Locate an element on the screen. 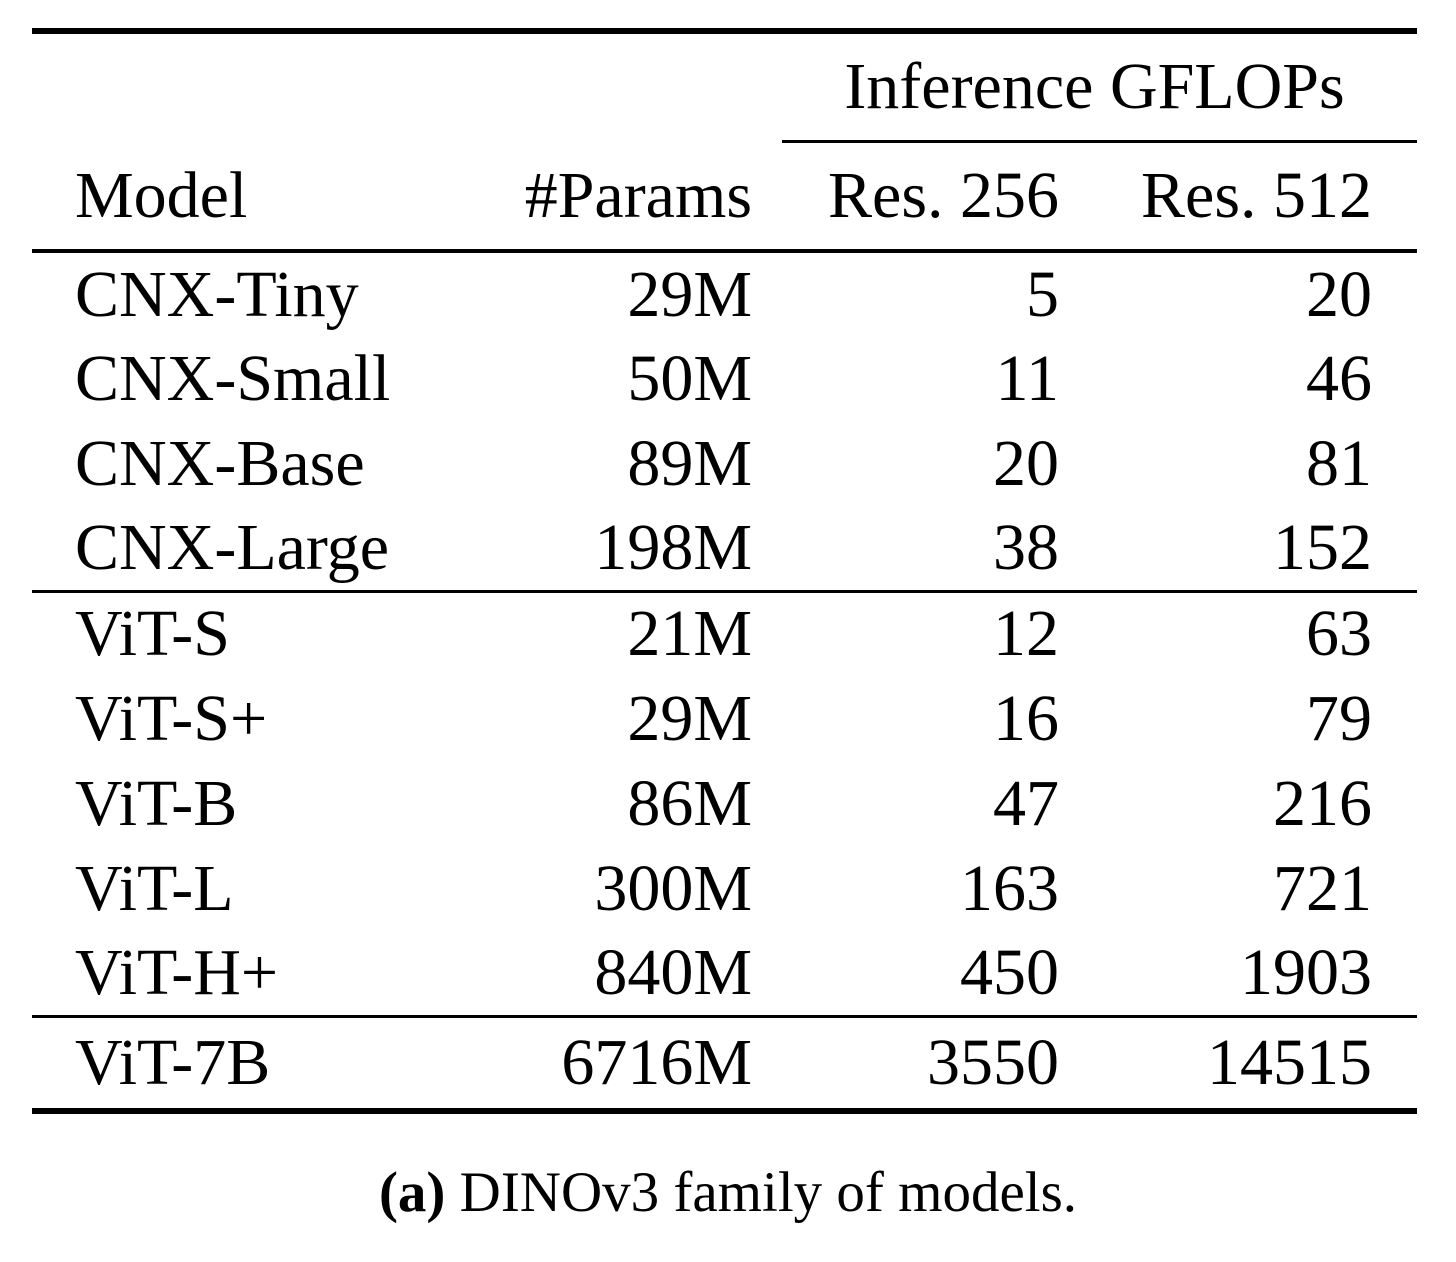  table-row-cnx-large: CNX-Large 198M 38 152 is located at coordinates (724, 548).